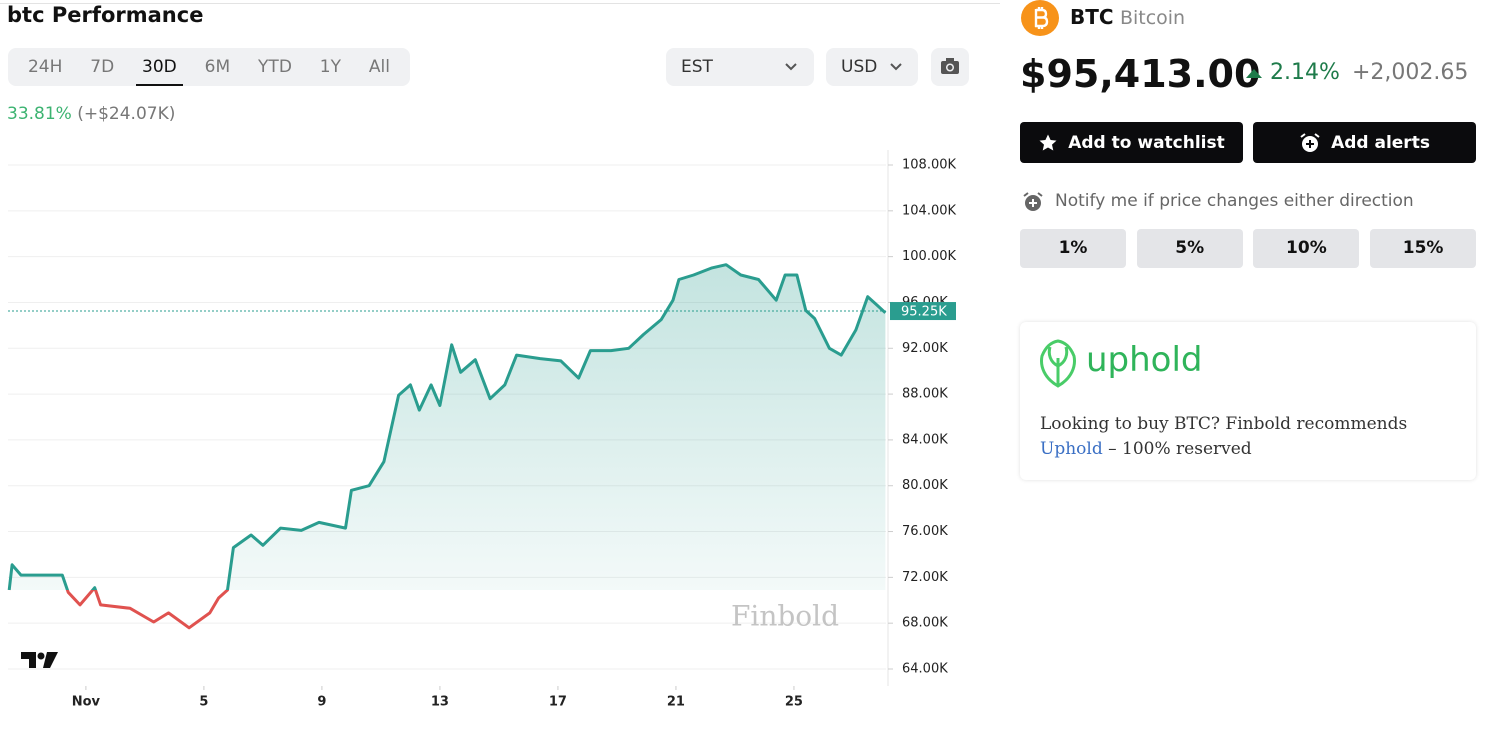 This screenshot has height=737, width=1508. Describe the element at coordinates (925, 669) in the screenshot. I see `y-tick-label: 64.00K` at that location.